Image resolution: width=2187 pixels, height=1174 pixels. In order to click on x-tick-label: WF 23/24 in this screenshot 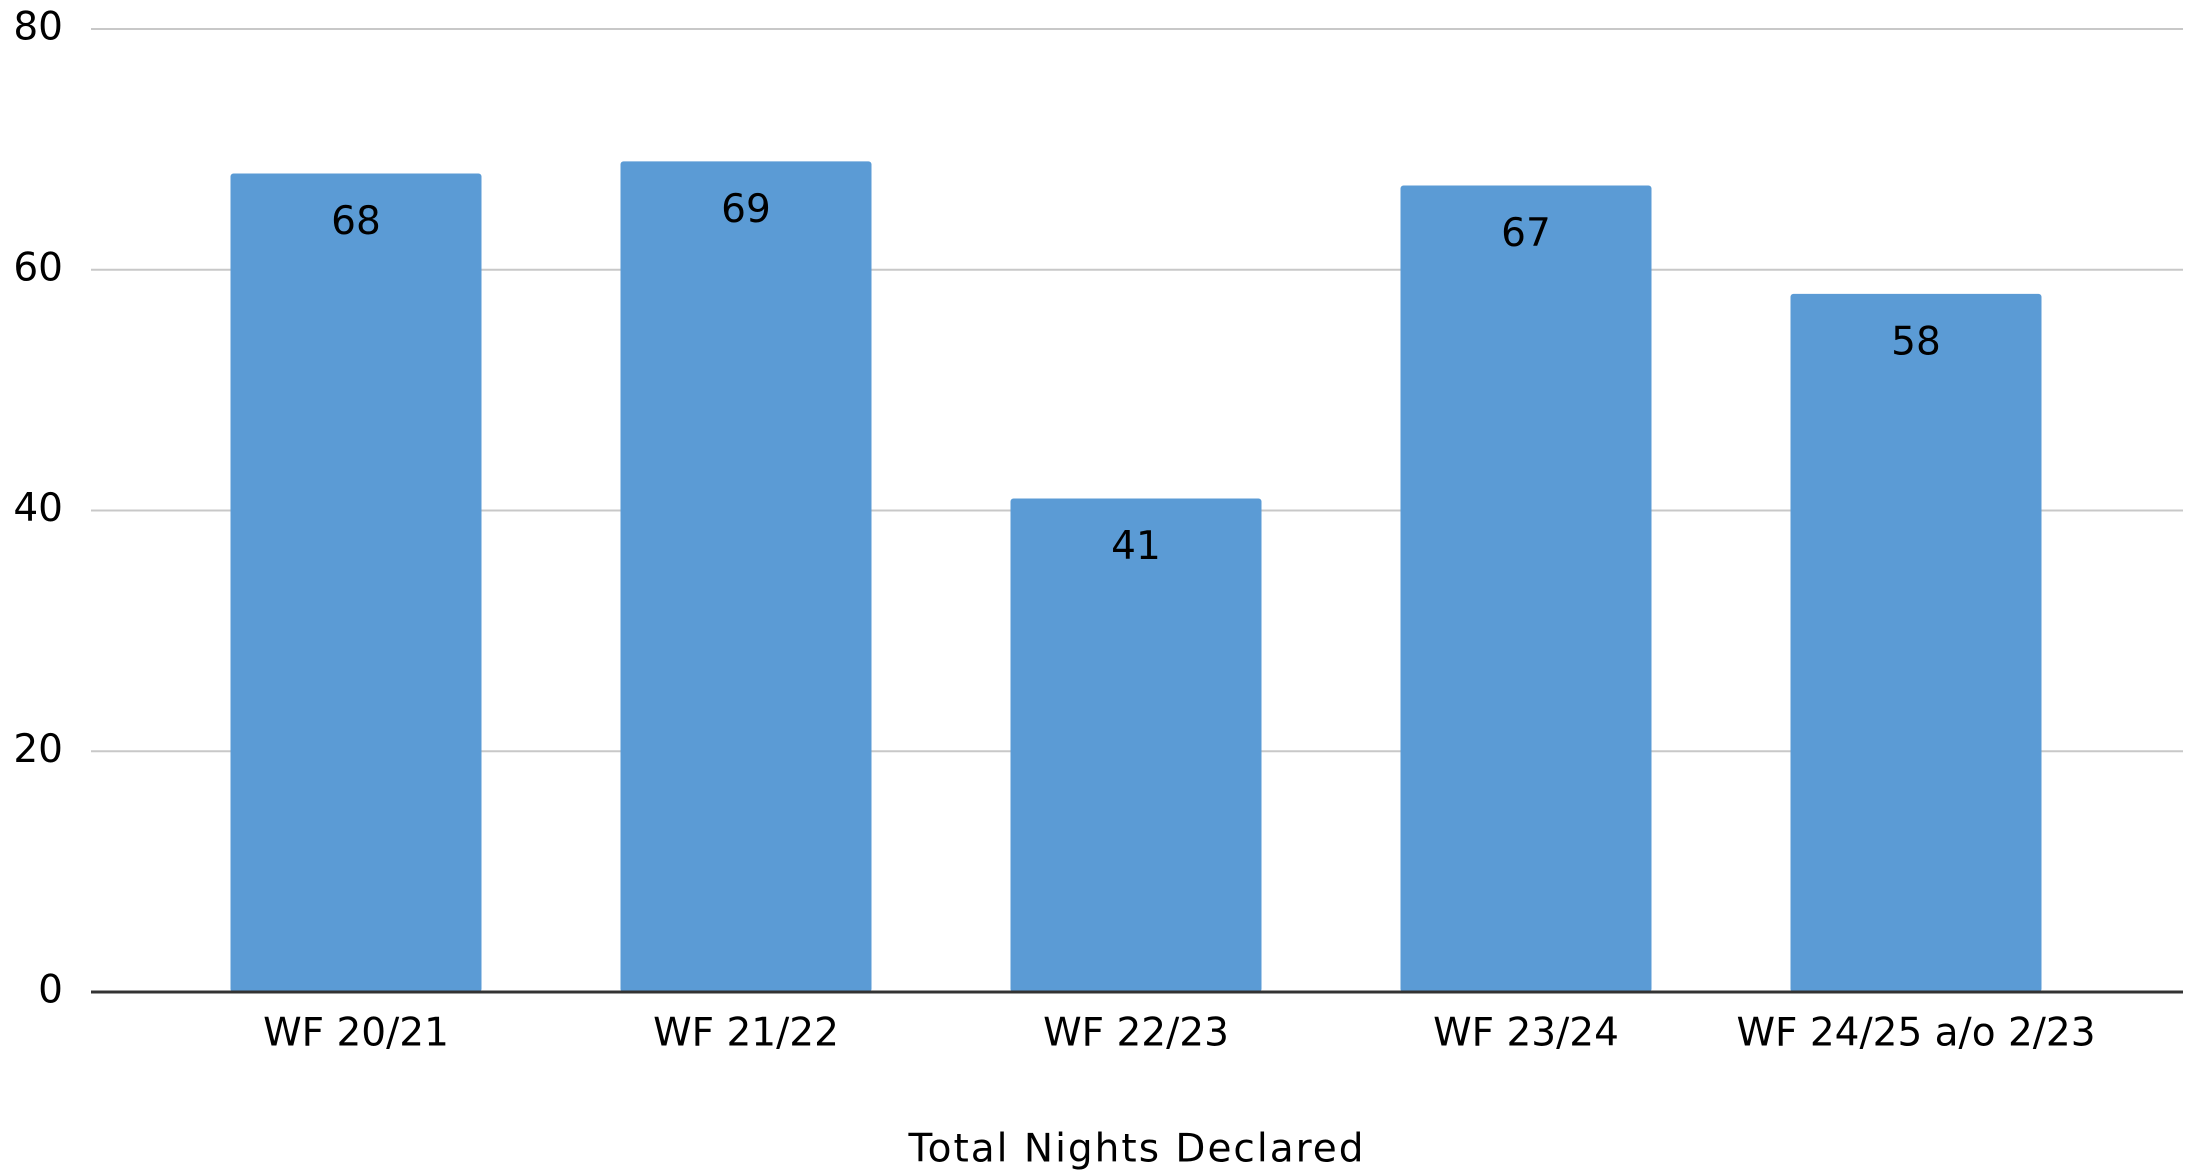, I will do `click(1526, 1033)`.